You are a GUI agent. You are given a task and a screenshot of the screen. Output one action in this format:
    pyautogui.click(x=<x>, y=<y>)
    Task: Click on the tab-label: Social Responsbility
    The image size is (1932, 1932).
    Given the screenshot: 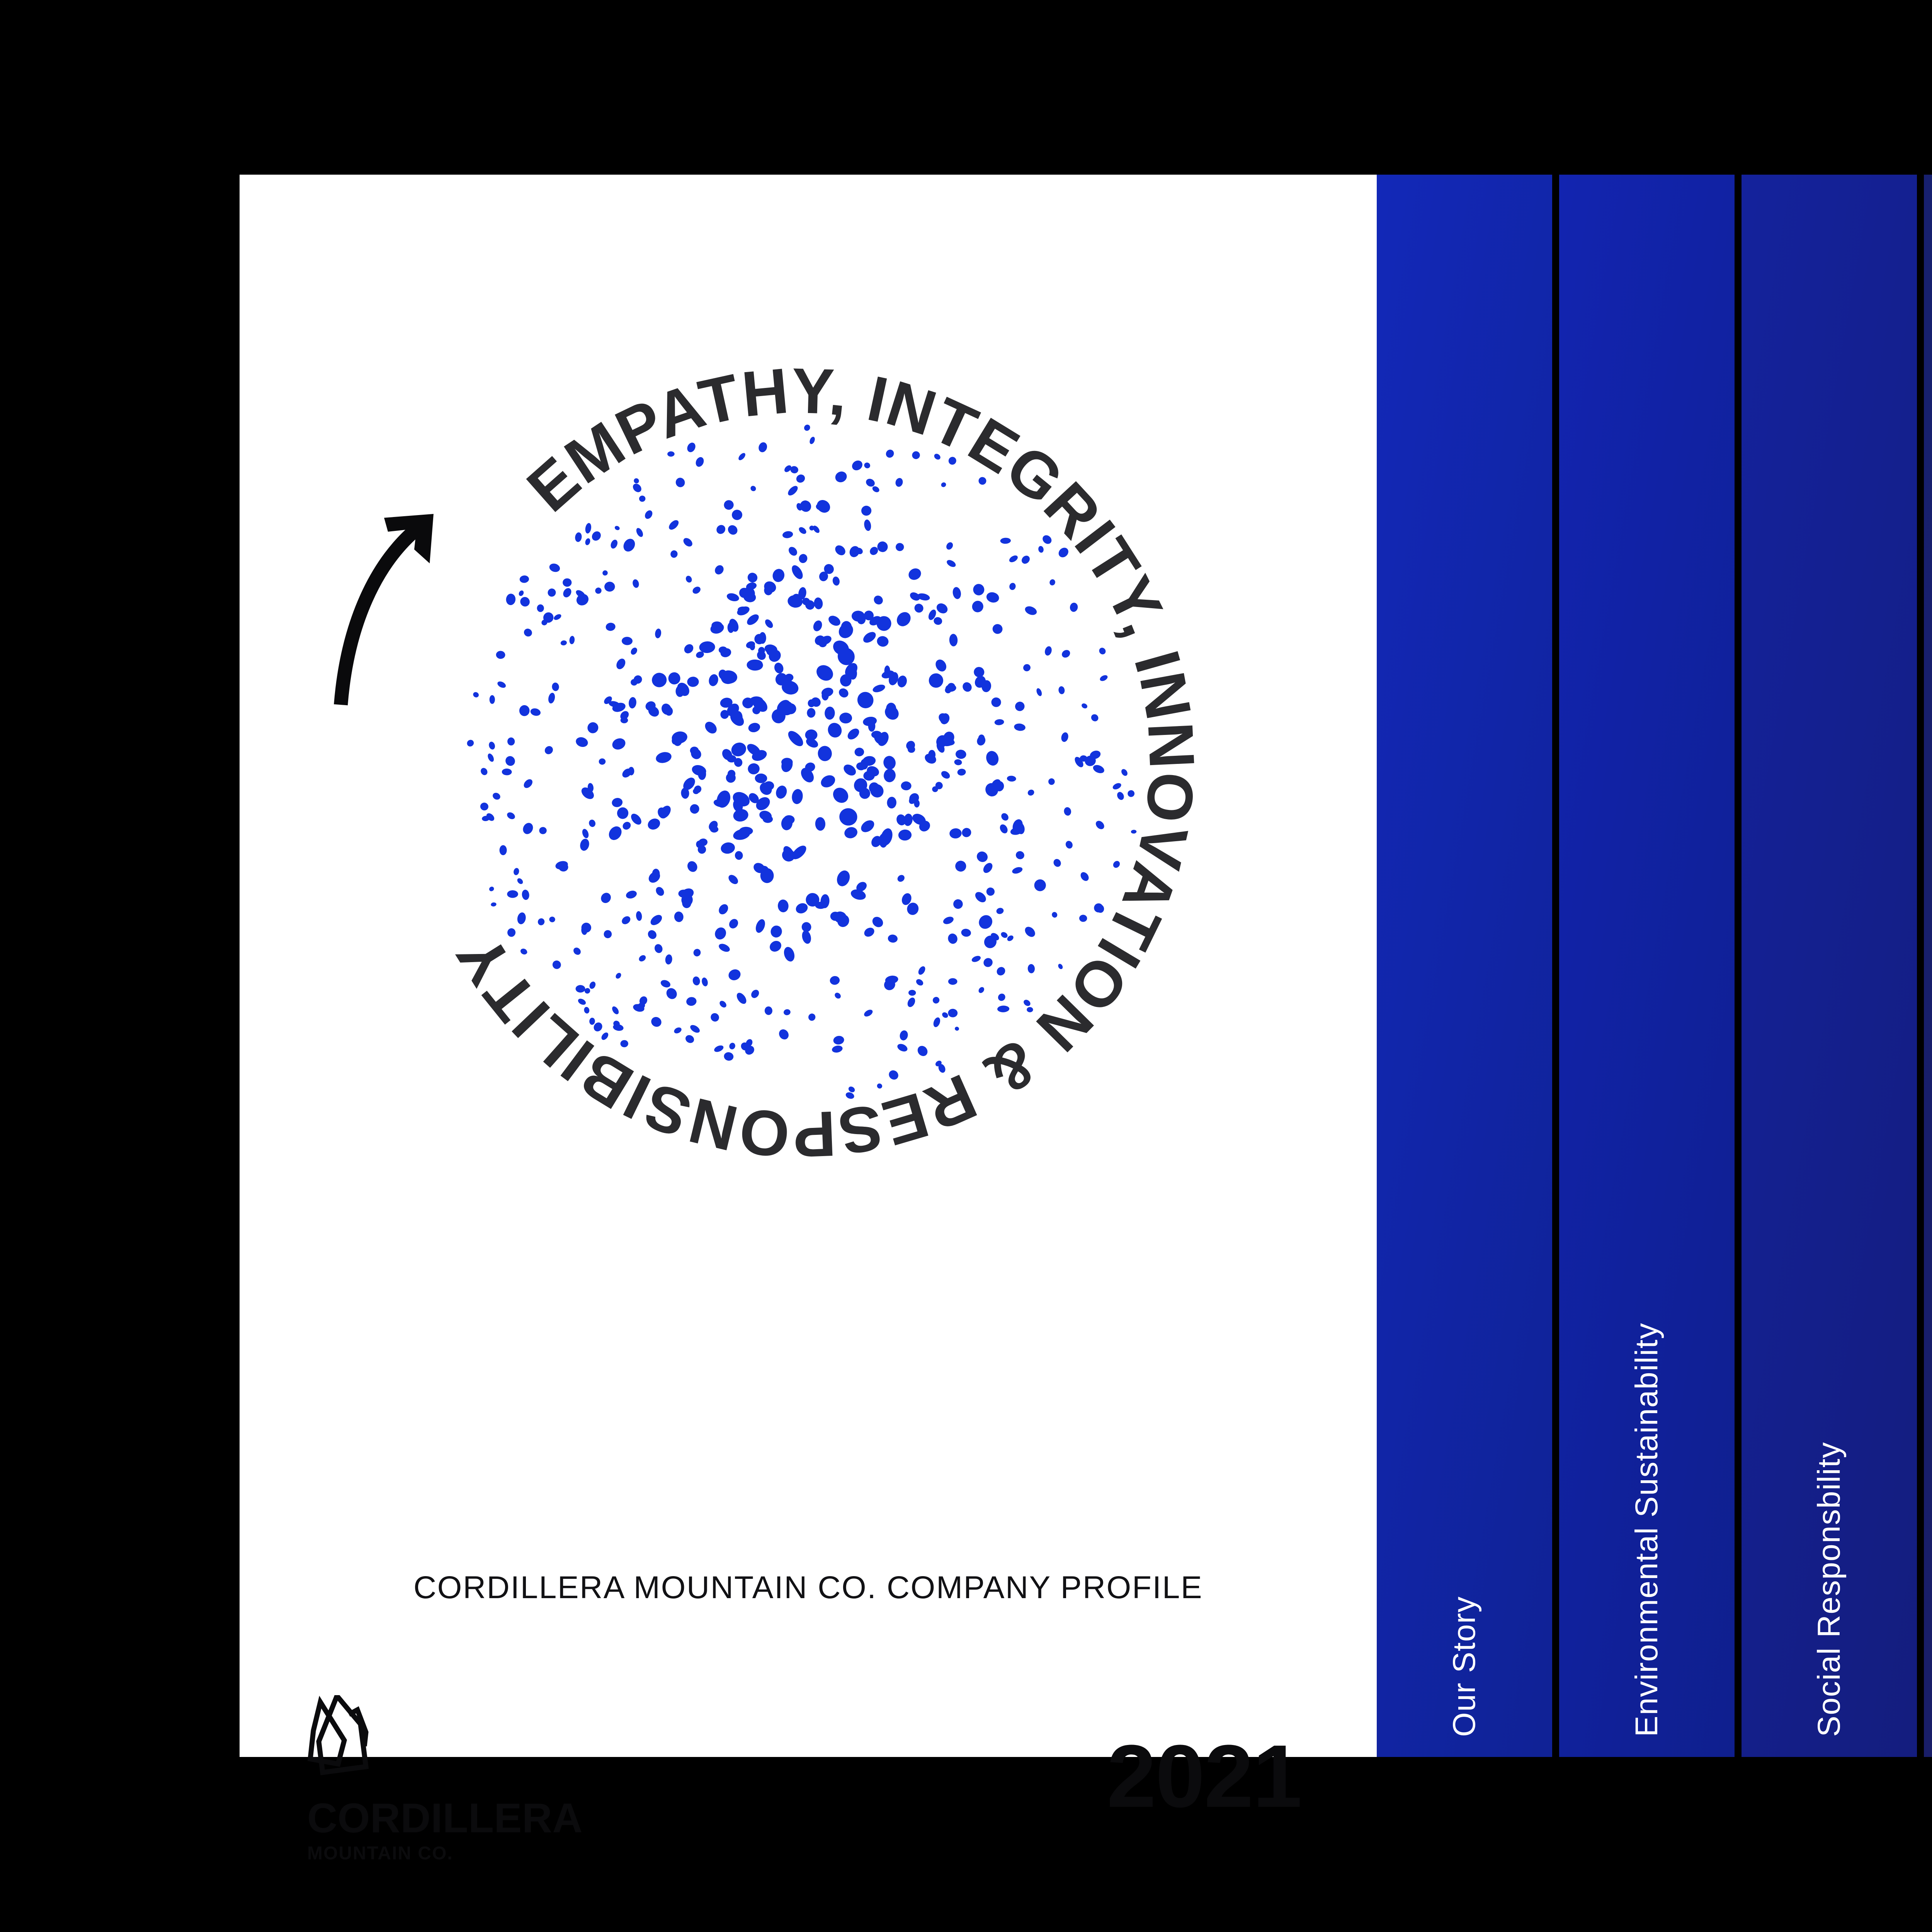 What is the action you would take?
    pyautogui.click(x=1829, y=1589)
    